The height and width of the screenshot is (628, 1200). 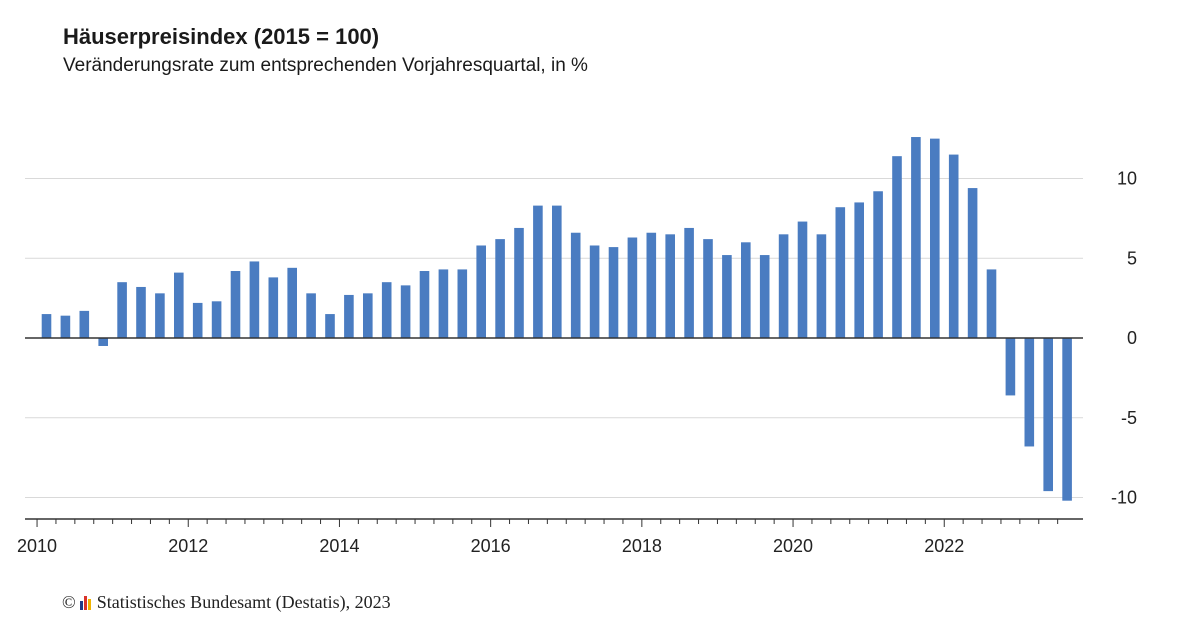 What do you see at coordinates (642, 546) in the screenshot?
I see `x-tick-label: 2018` at bounding box center [642, 546].